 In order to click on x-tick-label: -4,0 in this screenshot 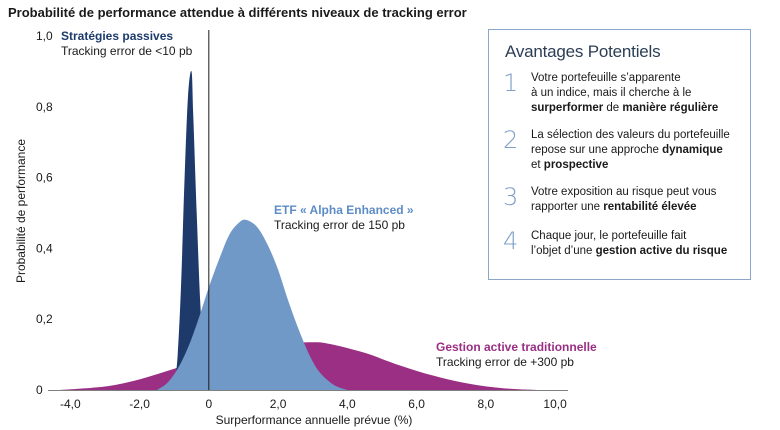, I will do `click(70, 404)`.